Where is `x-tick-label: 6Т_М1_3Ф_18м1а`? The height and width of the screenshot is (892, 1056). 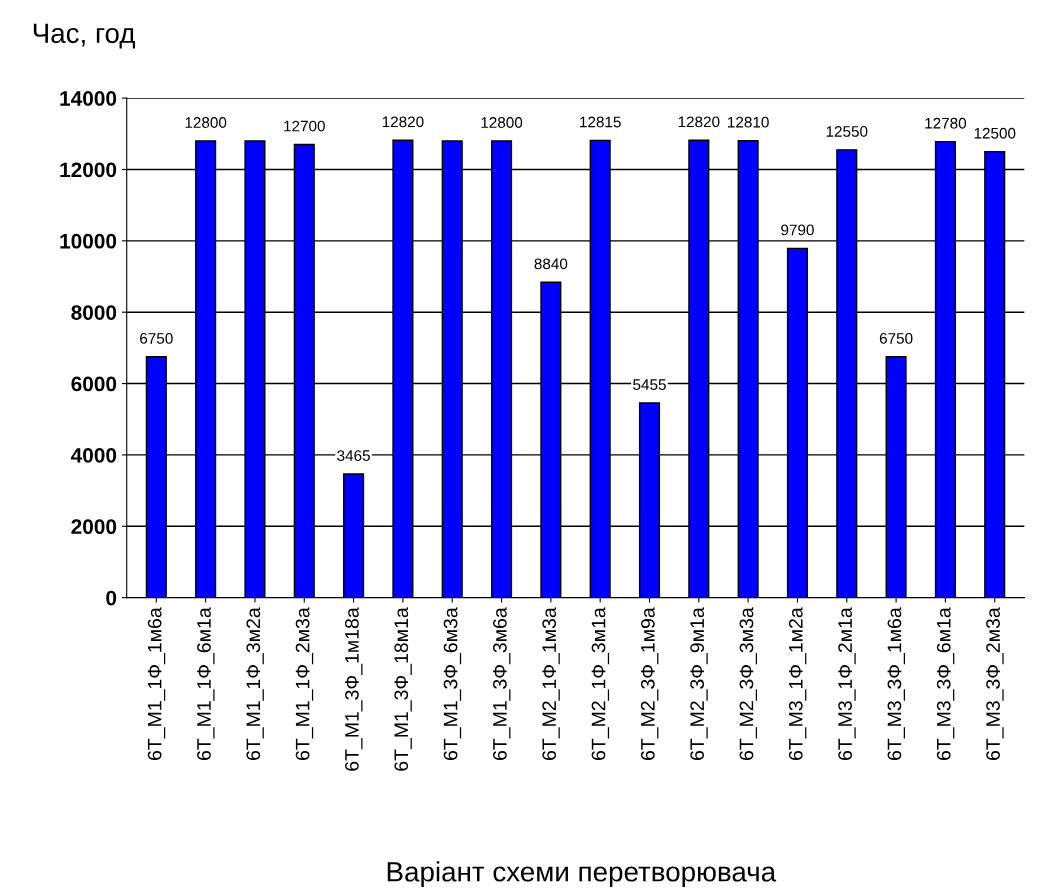
x-tick-label: 6Т_М1_3Ф_18м1а is located at coordinates (403, 689).